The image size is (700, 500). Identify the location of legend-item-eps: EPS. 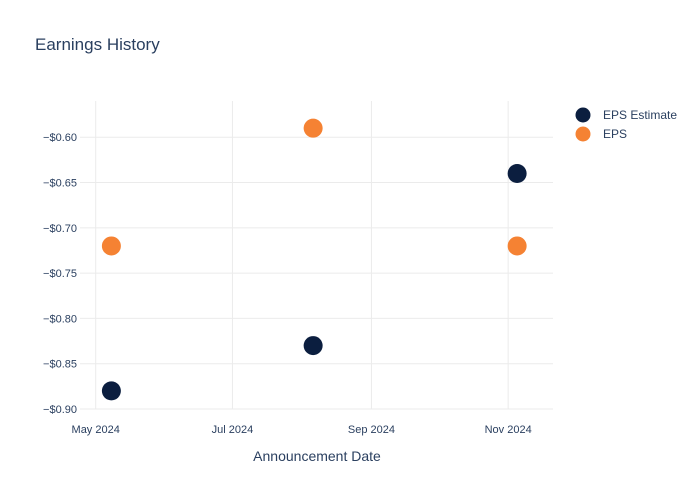
(601, 134).